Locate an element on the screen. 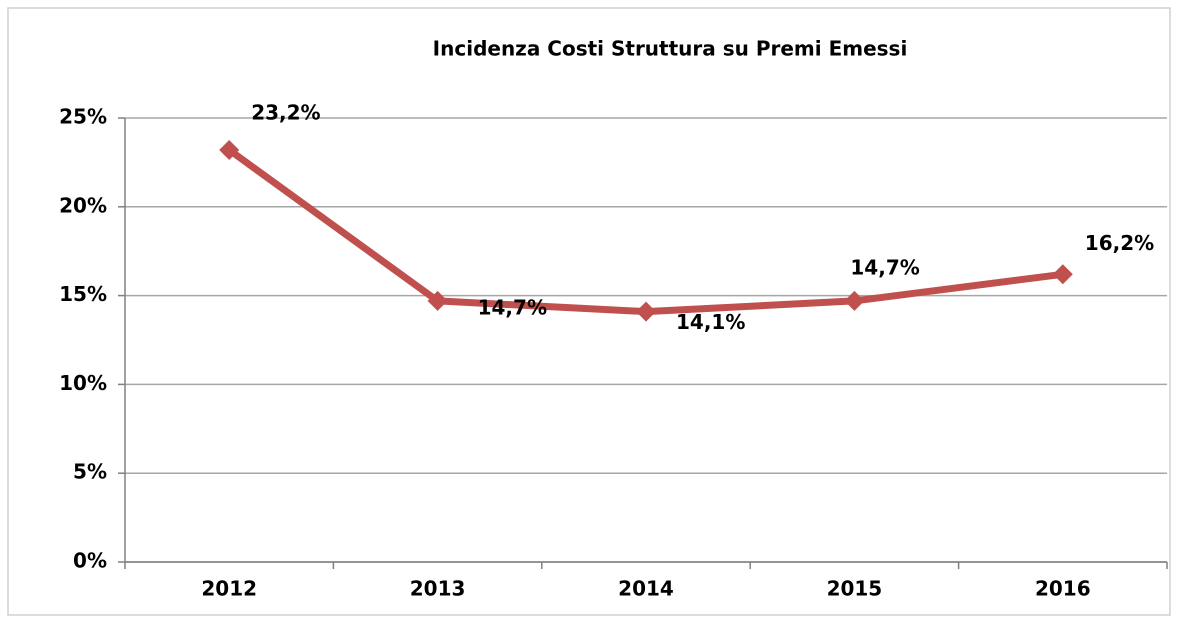 This screenshot has width=1178, height=625. data-label: 23,2% is located at coordinates (285, 112).